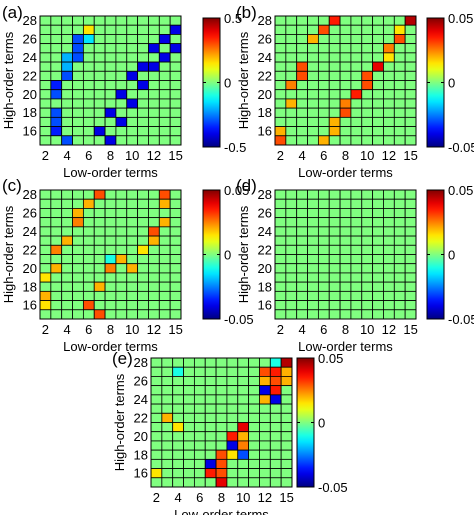  I want to click on panel-label: (c), so click(12, 185).